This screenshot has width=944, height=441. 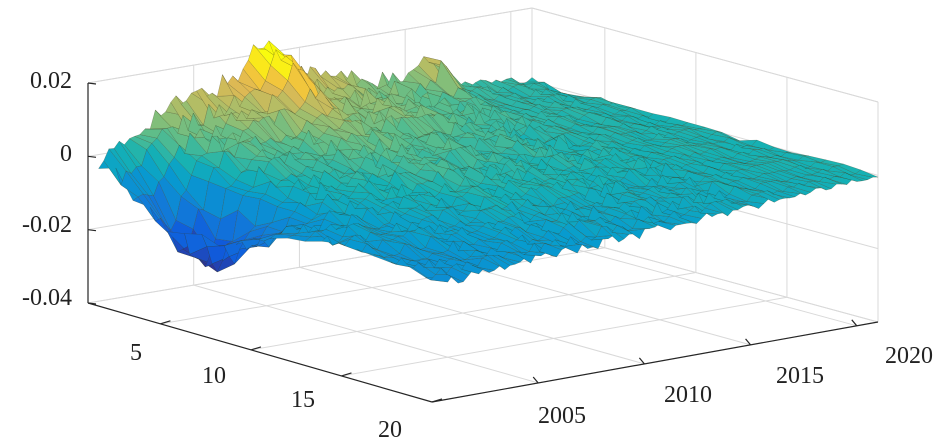 I want to click on x-tick-label-2: 2015, so click(x=800, y=376).